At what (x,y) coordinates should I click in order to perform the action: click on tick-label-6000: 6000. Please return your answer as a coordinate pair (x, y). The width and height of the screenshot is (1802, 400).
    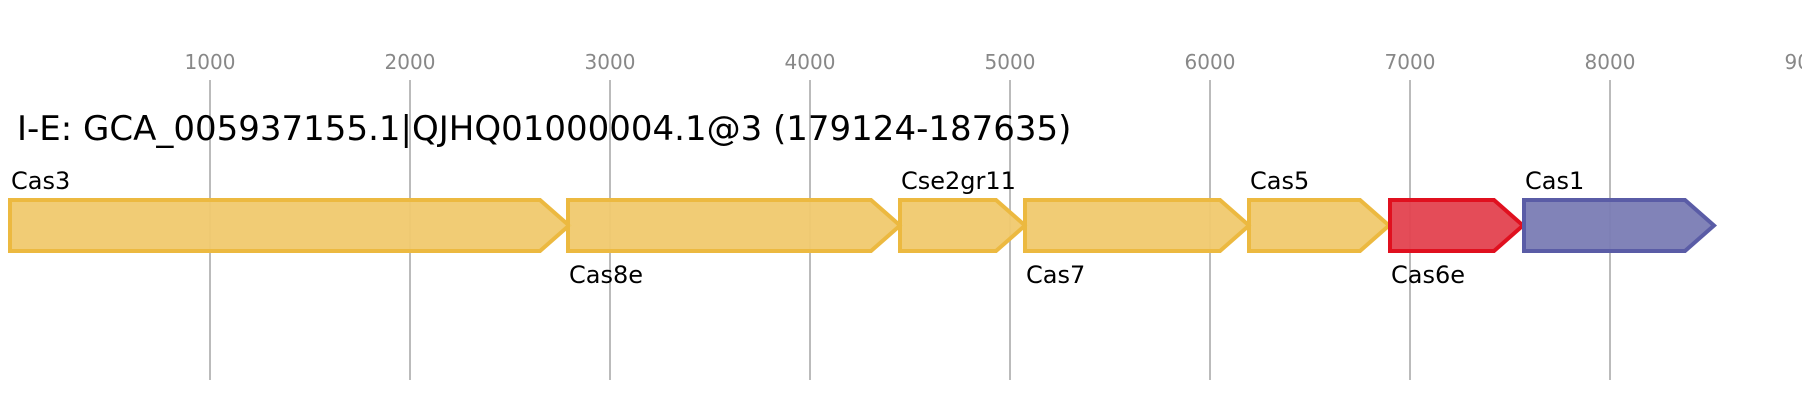
    Looking at the image, I should click on (1210, 62).